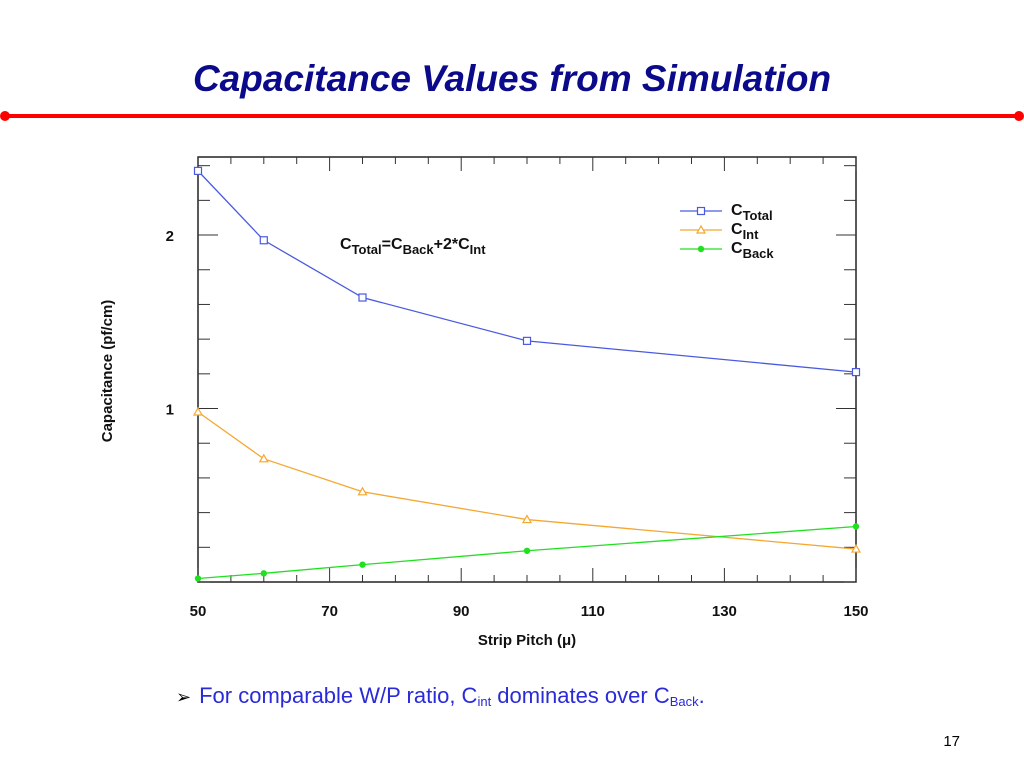 The image size is (1024, 768). I want to click on x-axis-label: Strip Pitch (μ), so click(527, 640).